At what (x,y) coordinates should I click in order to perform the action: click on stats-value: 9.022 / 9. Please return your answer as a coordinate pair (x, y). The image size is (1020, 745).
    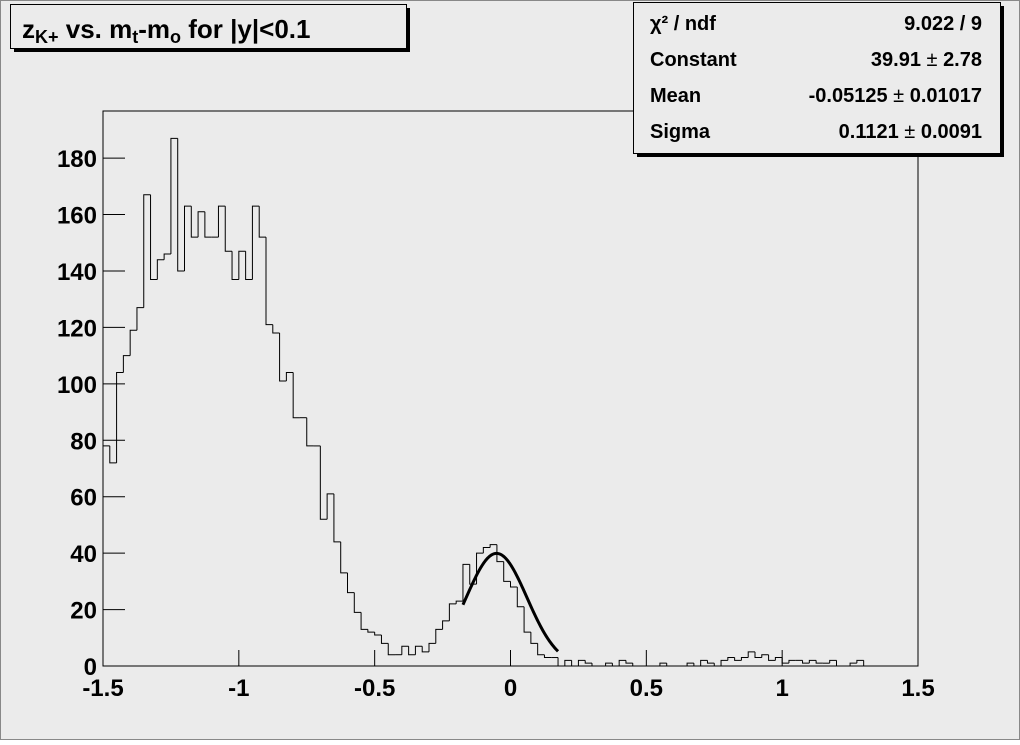
    Looking at the image, I should click on (943, 24).